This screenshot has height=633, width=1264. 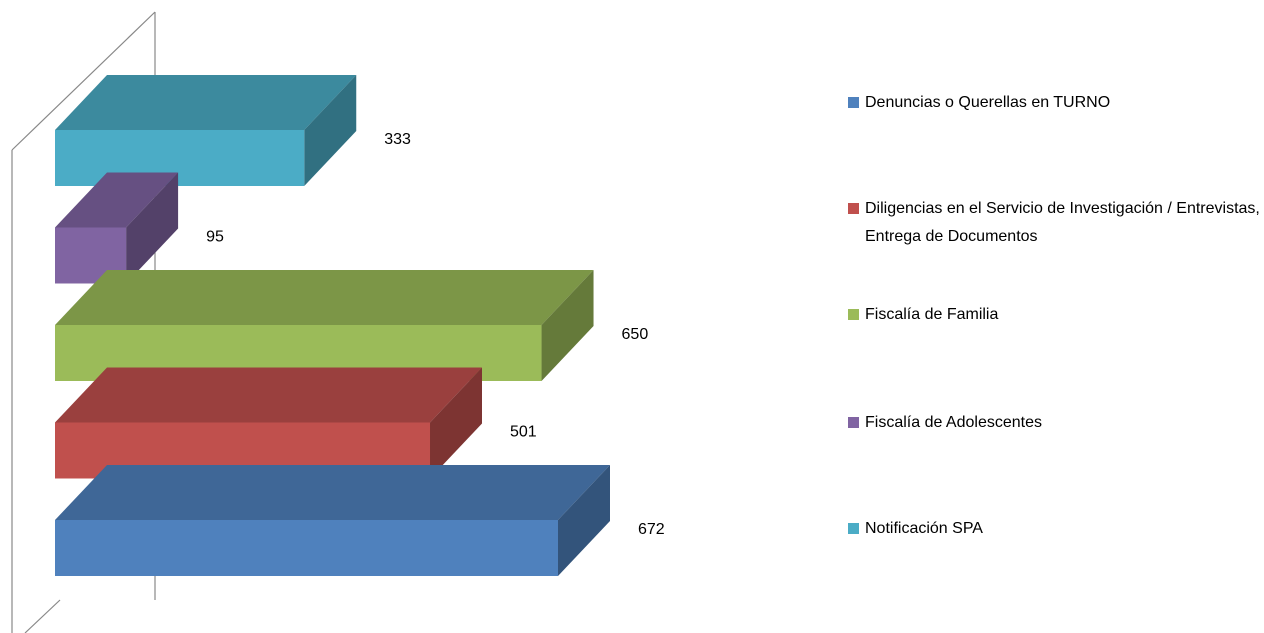 What do you see at coordinates (1054, 423) in the screenshot?
I see `legend-item: Fiscalía de Adolescentes` at bounding box center [1054, 423].